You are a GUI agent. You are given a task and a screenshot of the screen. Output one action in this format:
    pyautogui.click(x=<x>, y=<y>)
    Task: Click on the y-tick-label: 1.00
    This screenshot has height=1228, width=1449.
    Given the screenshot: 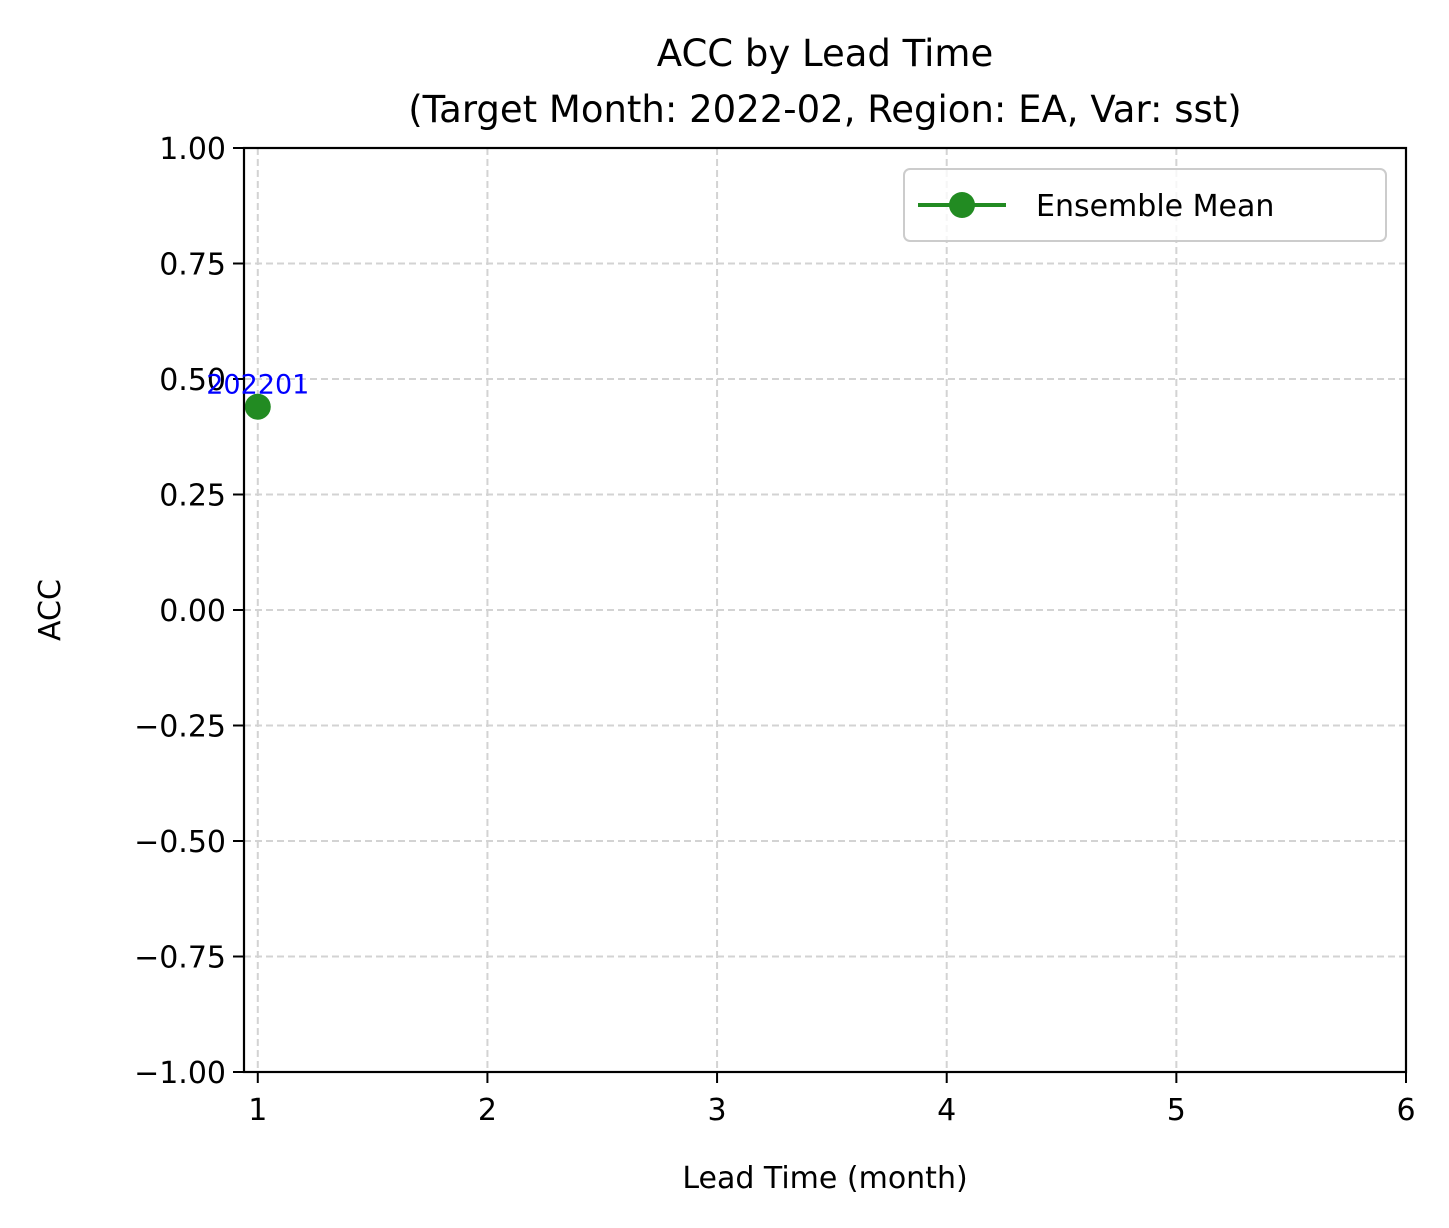 What is the action you would take?
    pyautogui.click(x=192, y=149)
    